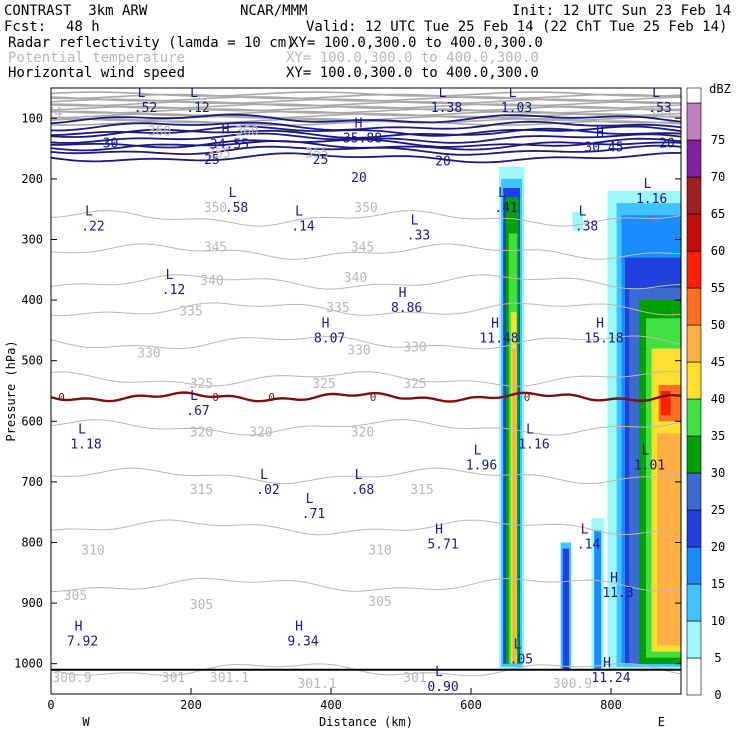 This screenshot has width=740, height=740. Describe the element at coordinates (514, 506) in the screenshot. I see `refl-cell-main-45dbz` at that location.